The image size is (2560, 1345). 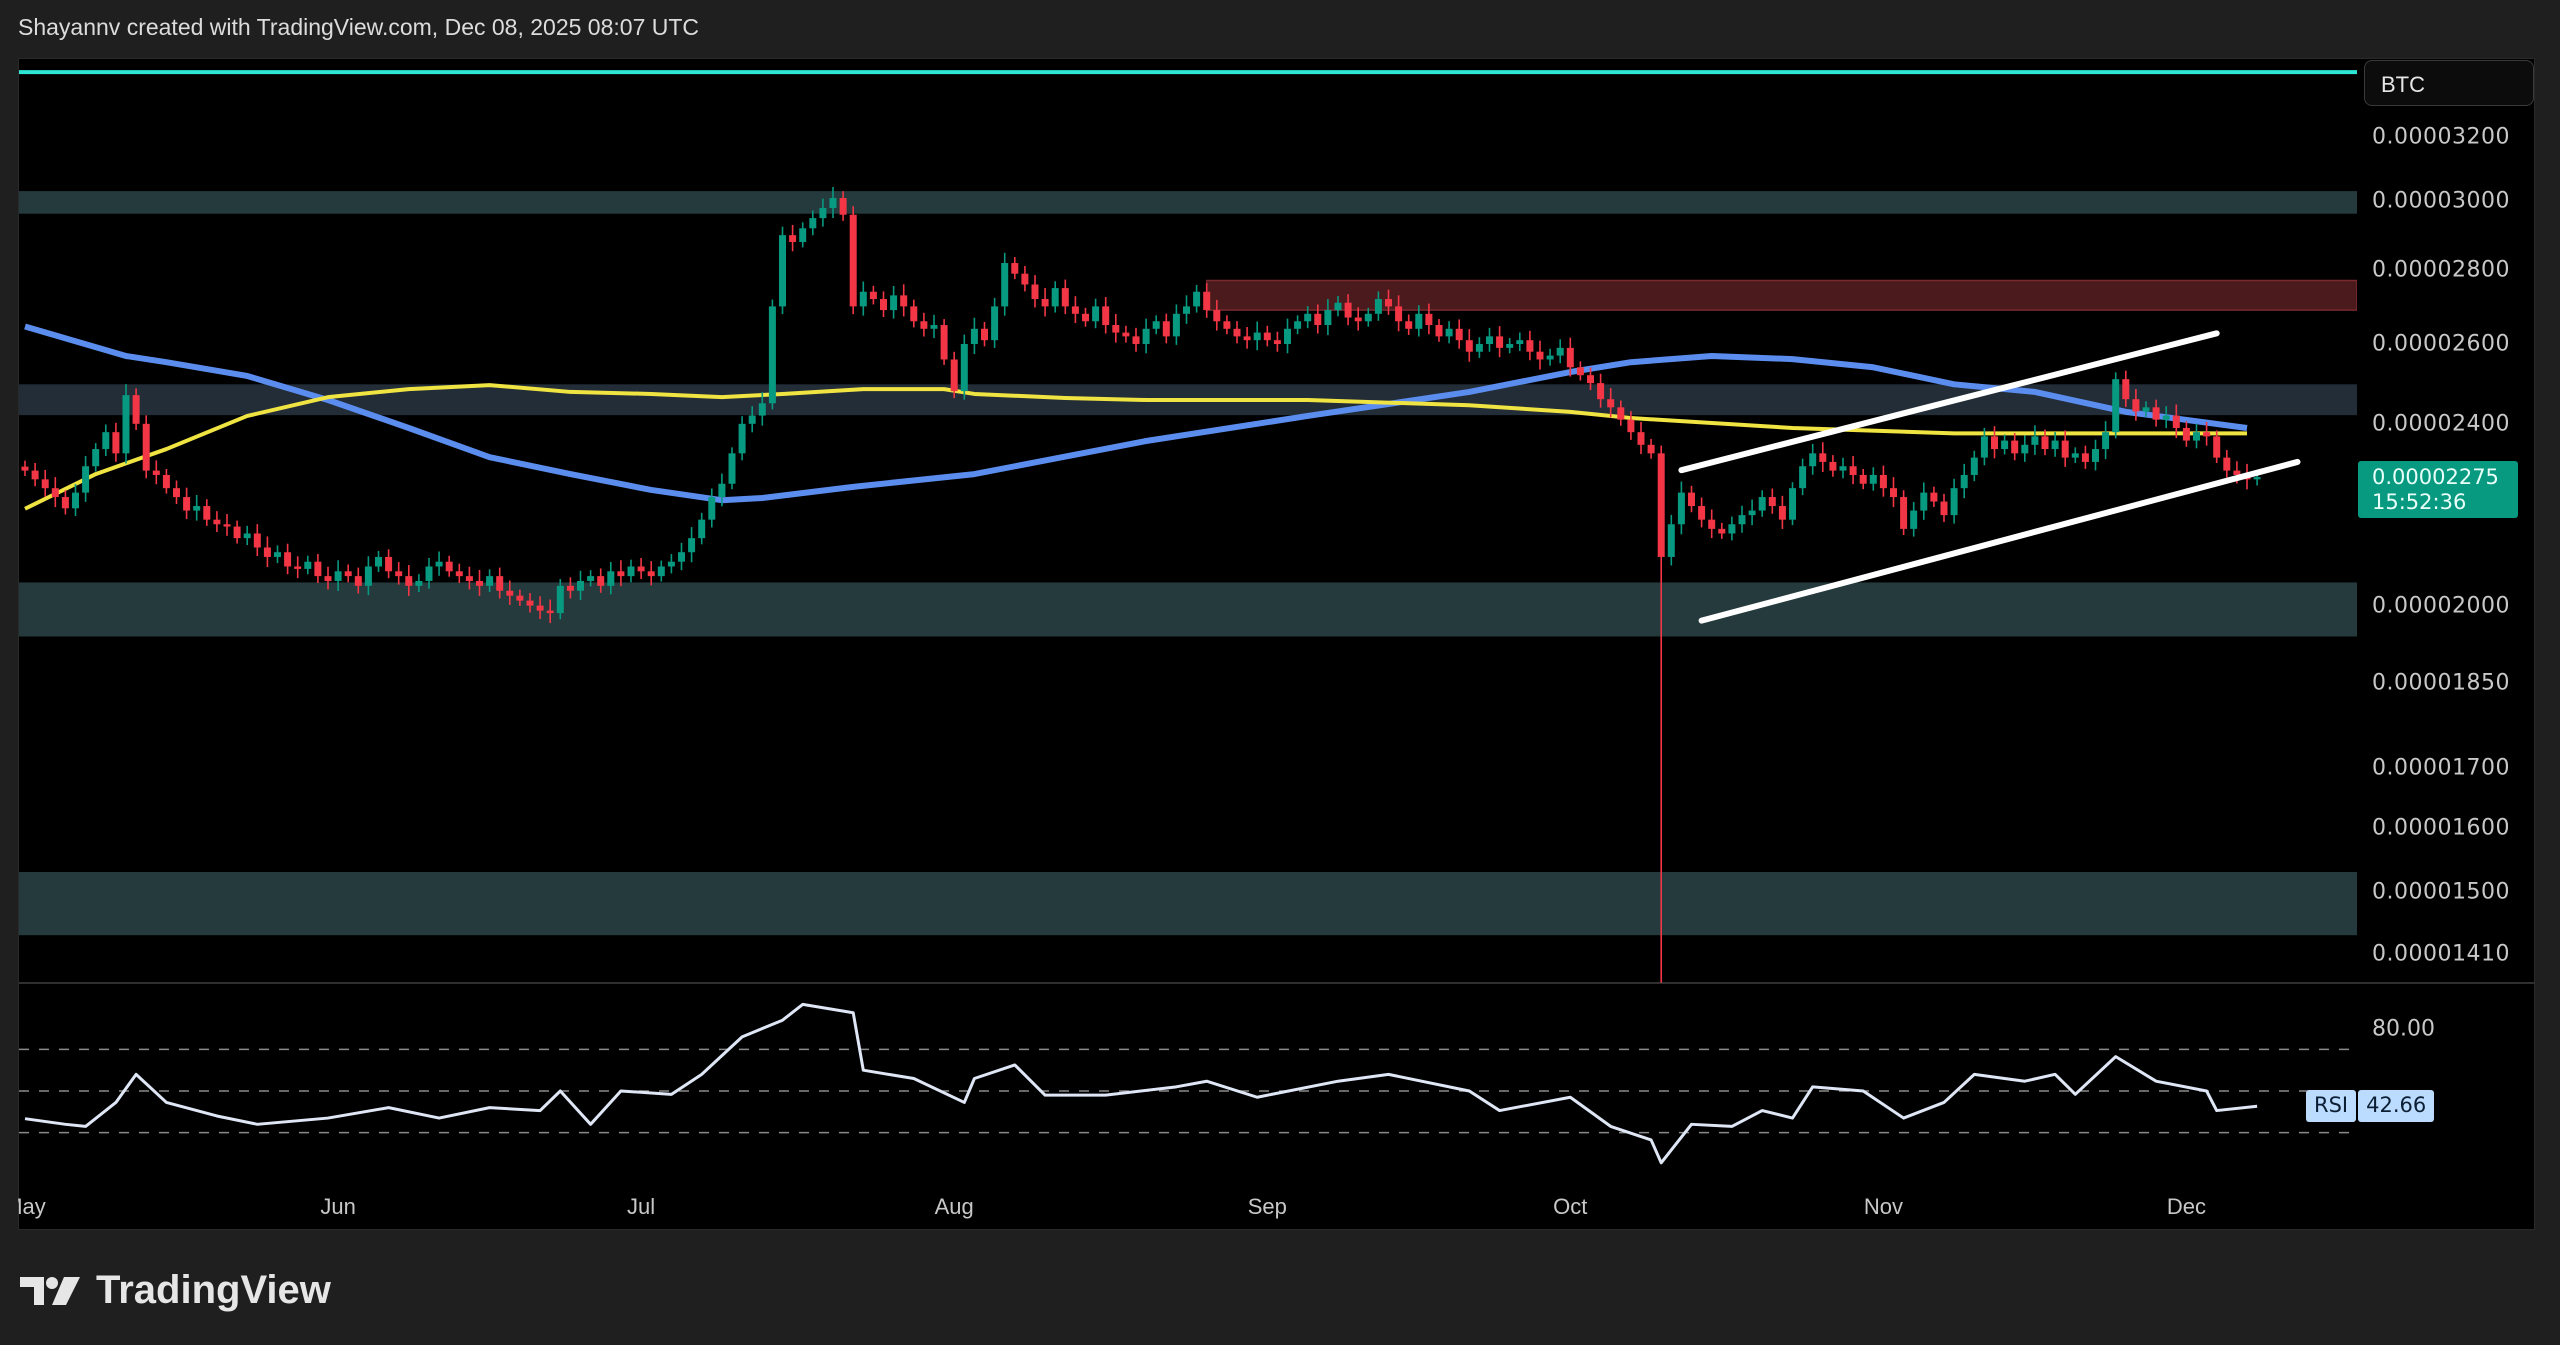 What do you see at coordinates (2186, 1206) in the screenshot?
I see `time-label: Dec` at bounding box center [2186, 1206].